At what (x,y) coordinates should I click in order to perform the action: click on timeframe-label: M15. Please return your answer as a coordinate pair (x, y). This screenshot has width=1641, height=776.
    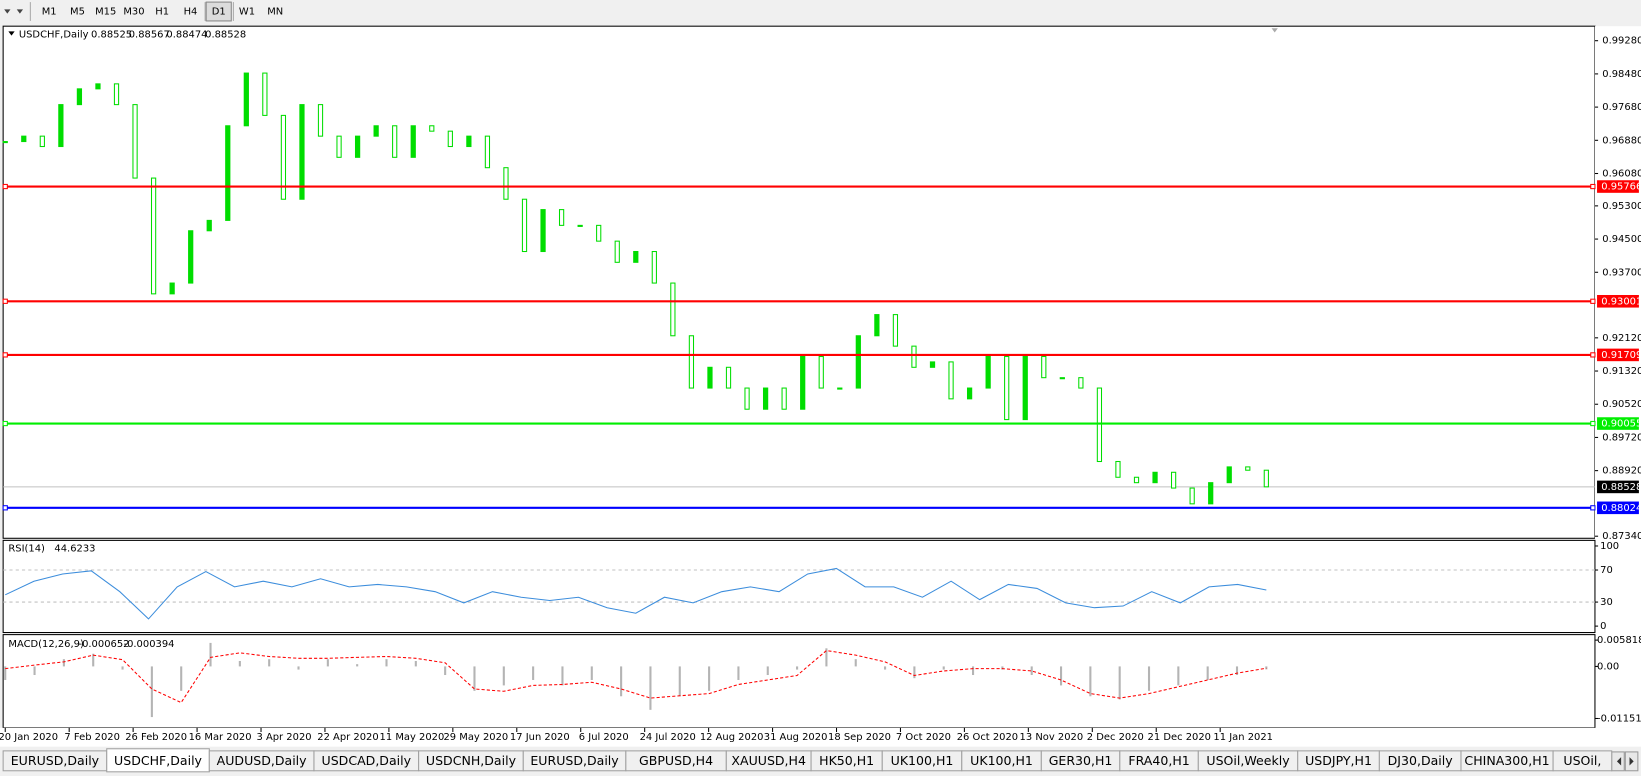
    Looking at the image, I should click on (105, 12).